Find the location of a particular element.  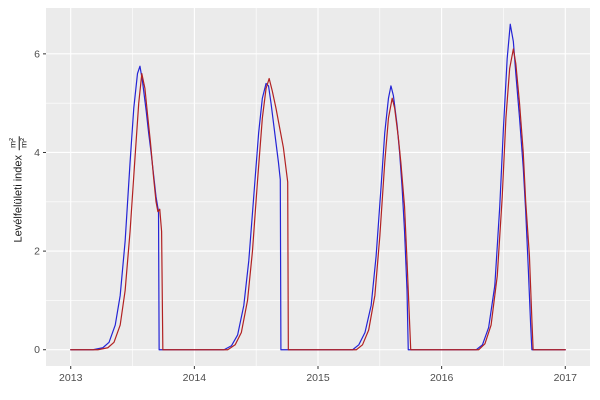

y-axis-unit-denominator: m² is located at coordinates (23, 143).